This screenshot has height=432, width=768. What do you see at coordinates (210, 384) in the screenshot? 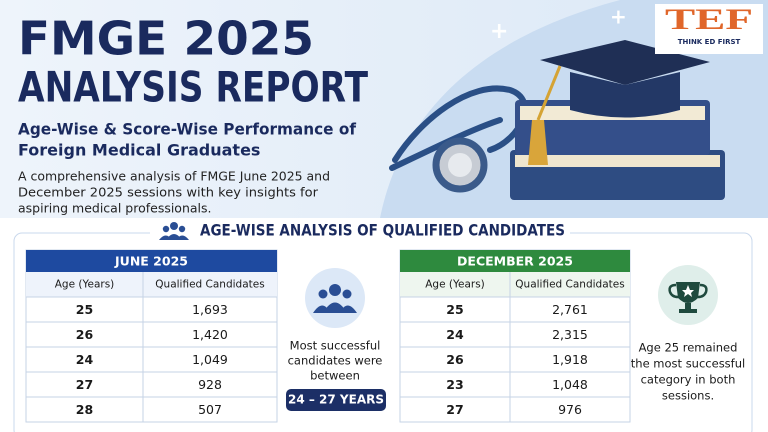
I see `table-cell: 928` at bounding box center [210, 384].